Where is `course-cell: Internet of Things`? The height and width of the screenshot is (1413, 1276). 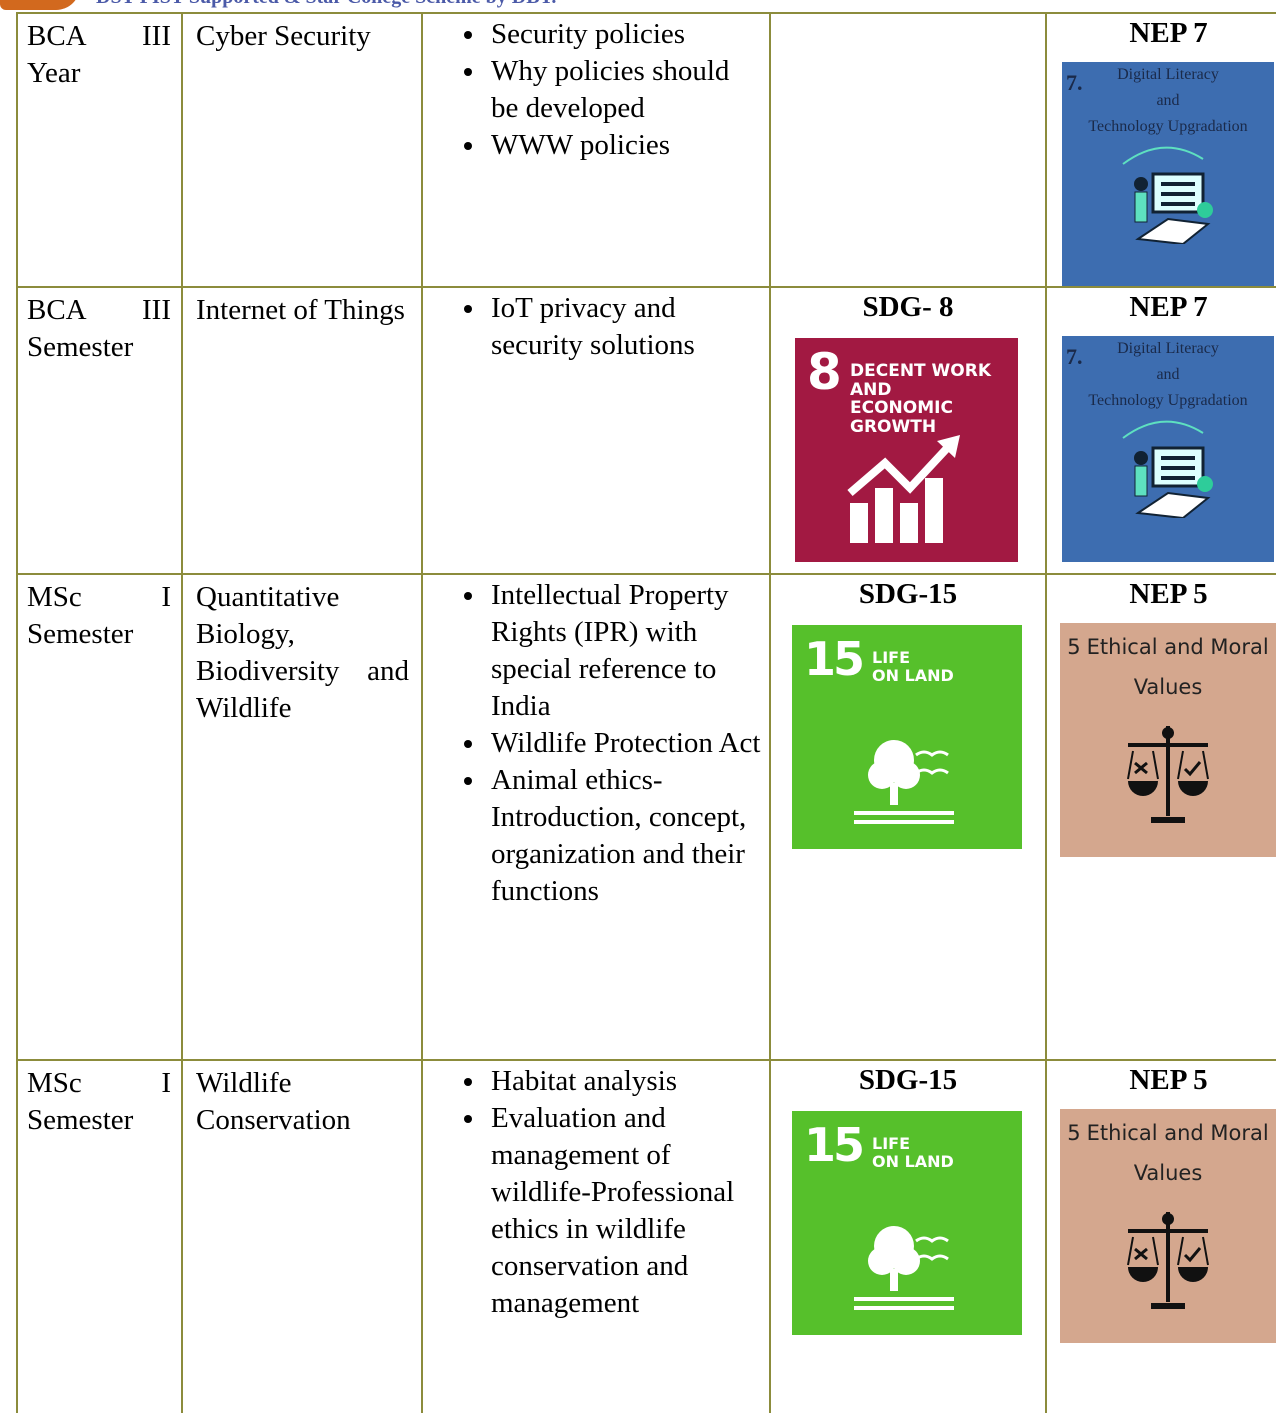
course-cell: Internet of Things is located at coordinates (301, 430).